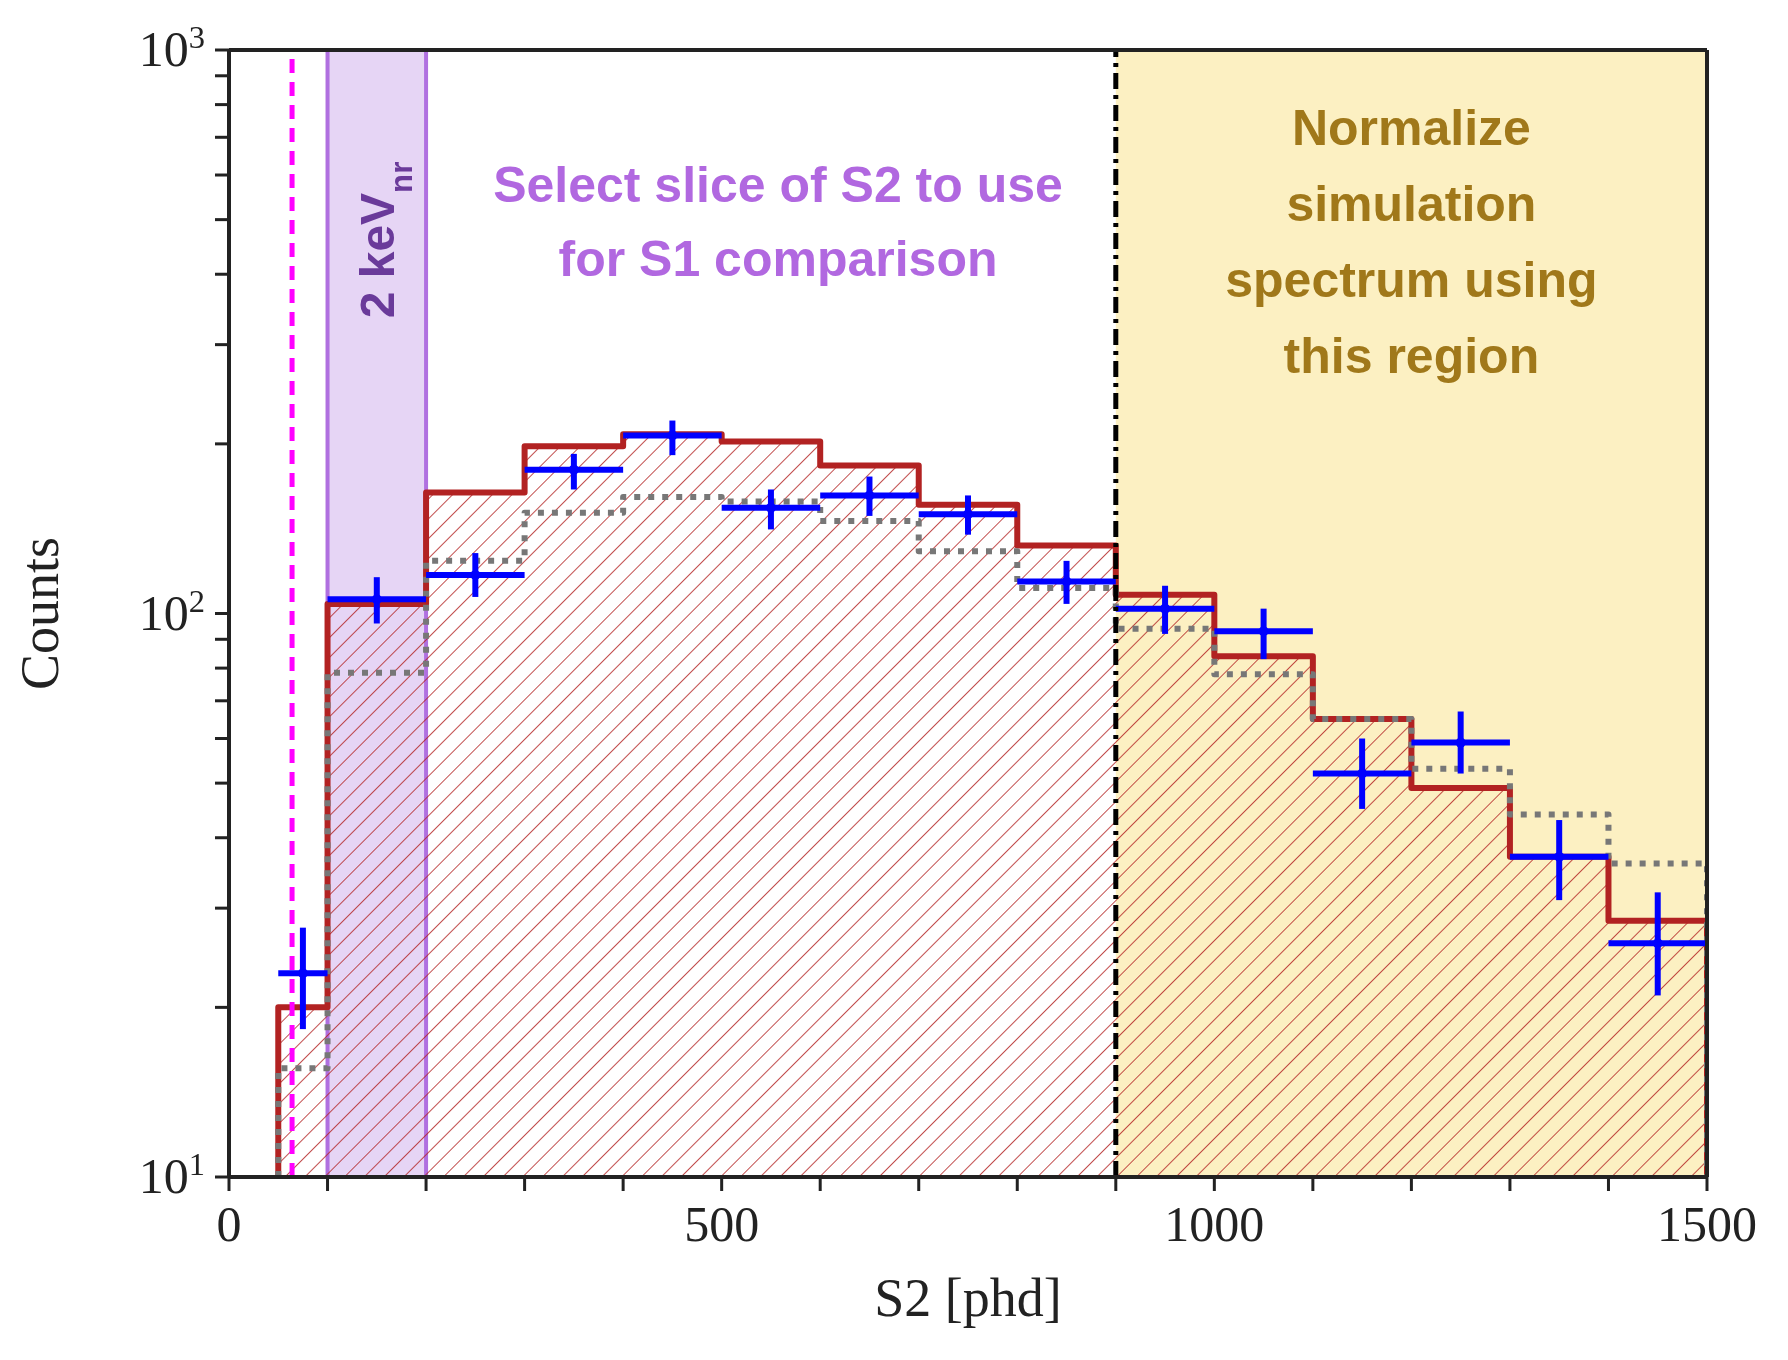  Describe the element at coordinates (968, 1298) in the screenshot. I see `x-axis-title: S2 [phd]` at that location.